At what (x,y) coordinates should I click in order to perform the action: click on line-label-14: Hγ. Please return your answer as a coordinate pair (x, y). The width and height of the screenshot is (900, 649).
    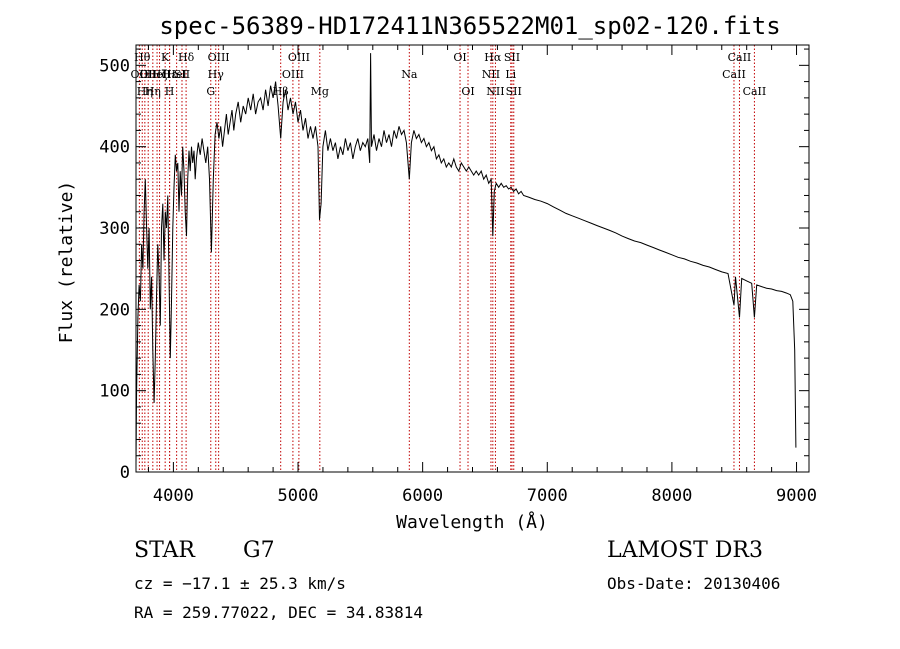
    Looking at the image, I should click on (216, 74).